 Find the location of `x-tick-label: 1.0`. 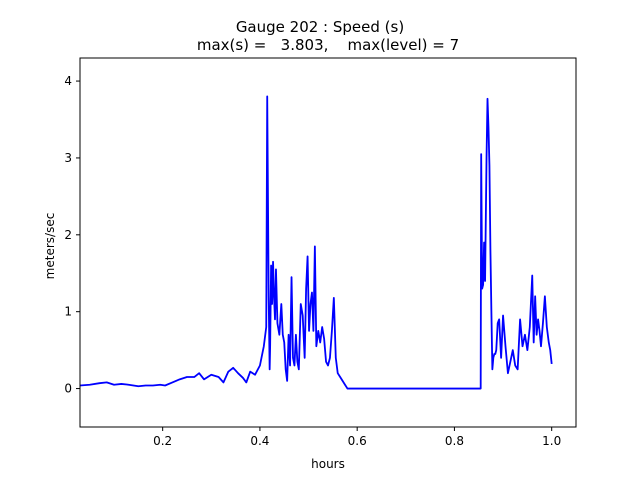

x-tick-label: 1.0 is located at coordinates (551, 441).